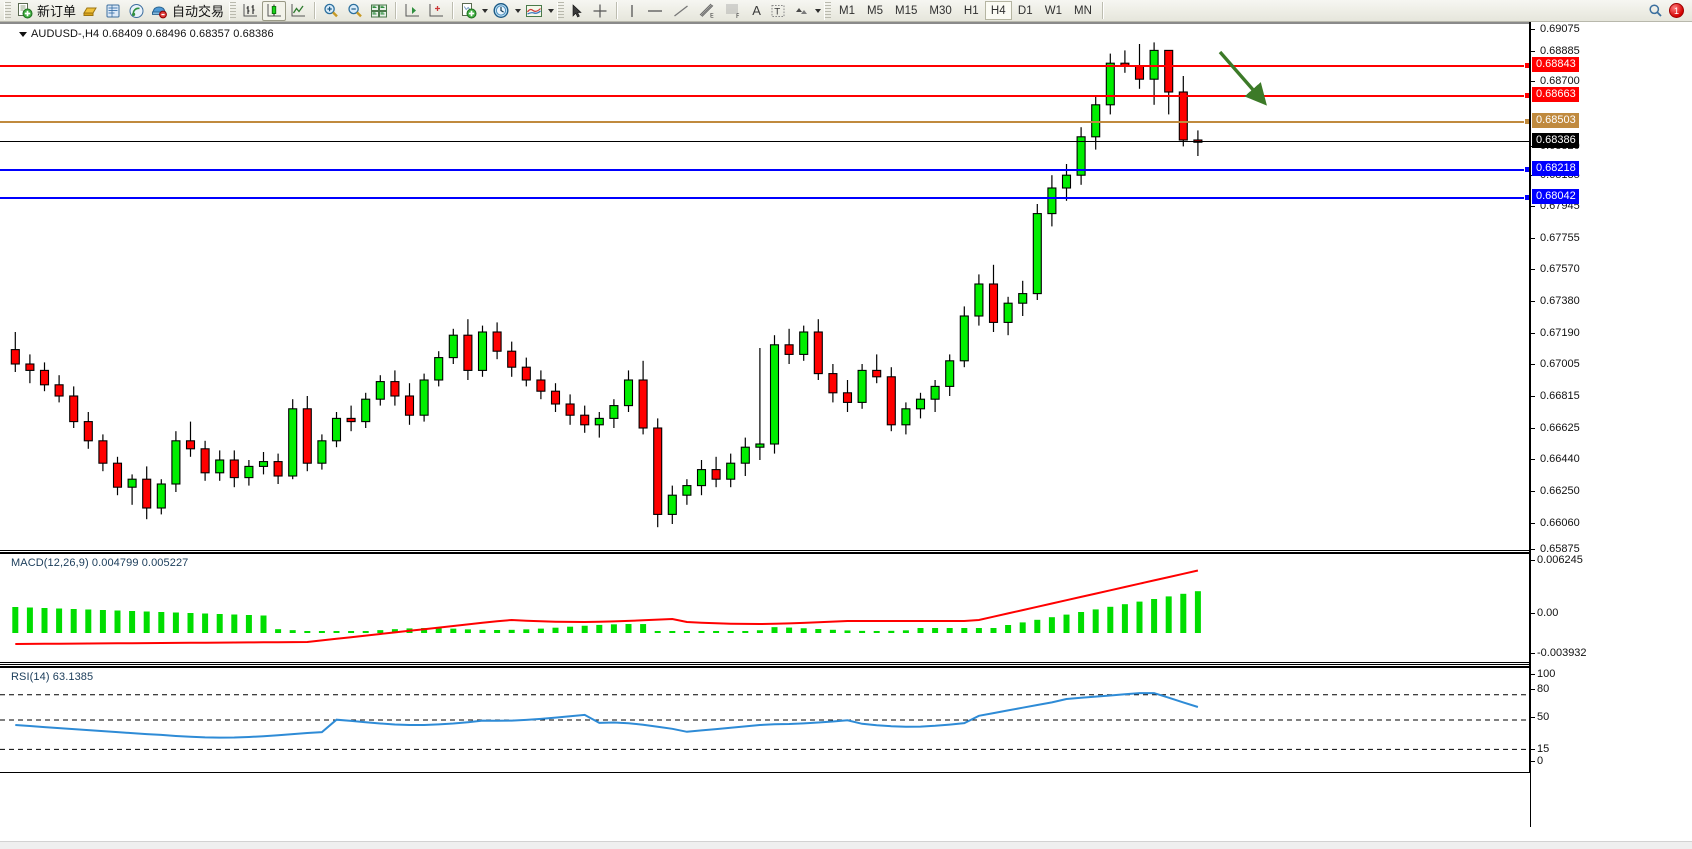  Describe the element at coordinates (436, 11) in the screenshot. I see `autoscroll-icon` at that location.